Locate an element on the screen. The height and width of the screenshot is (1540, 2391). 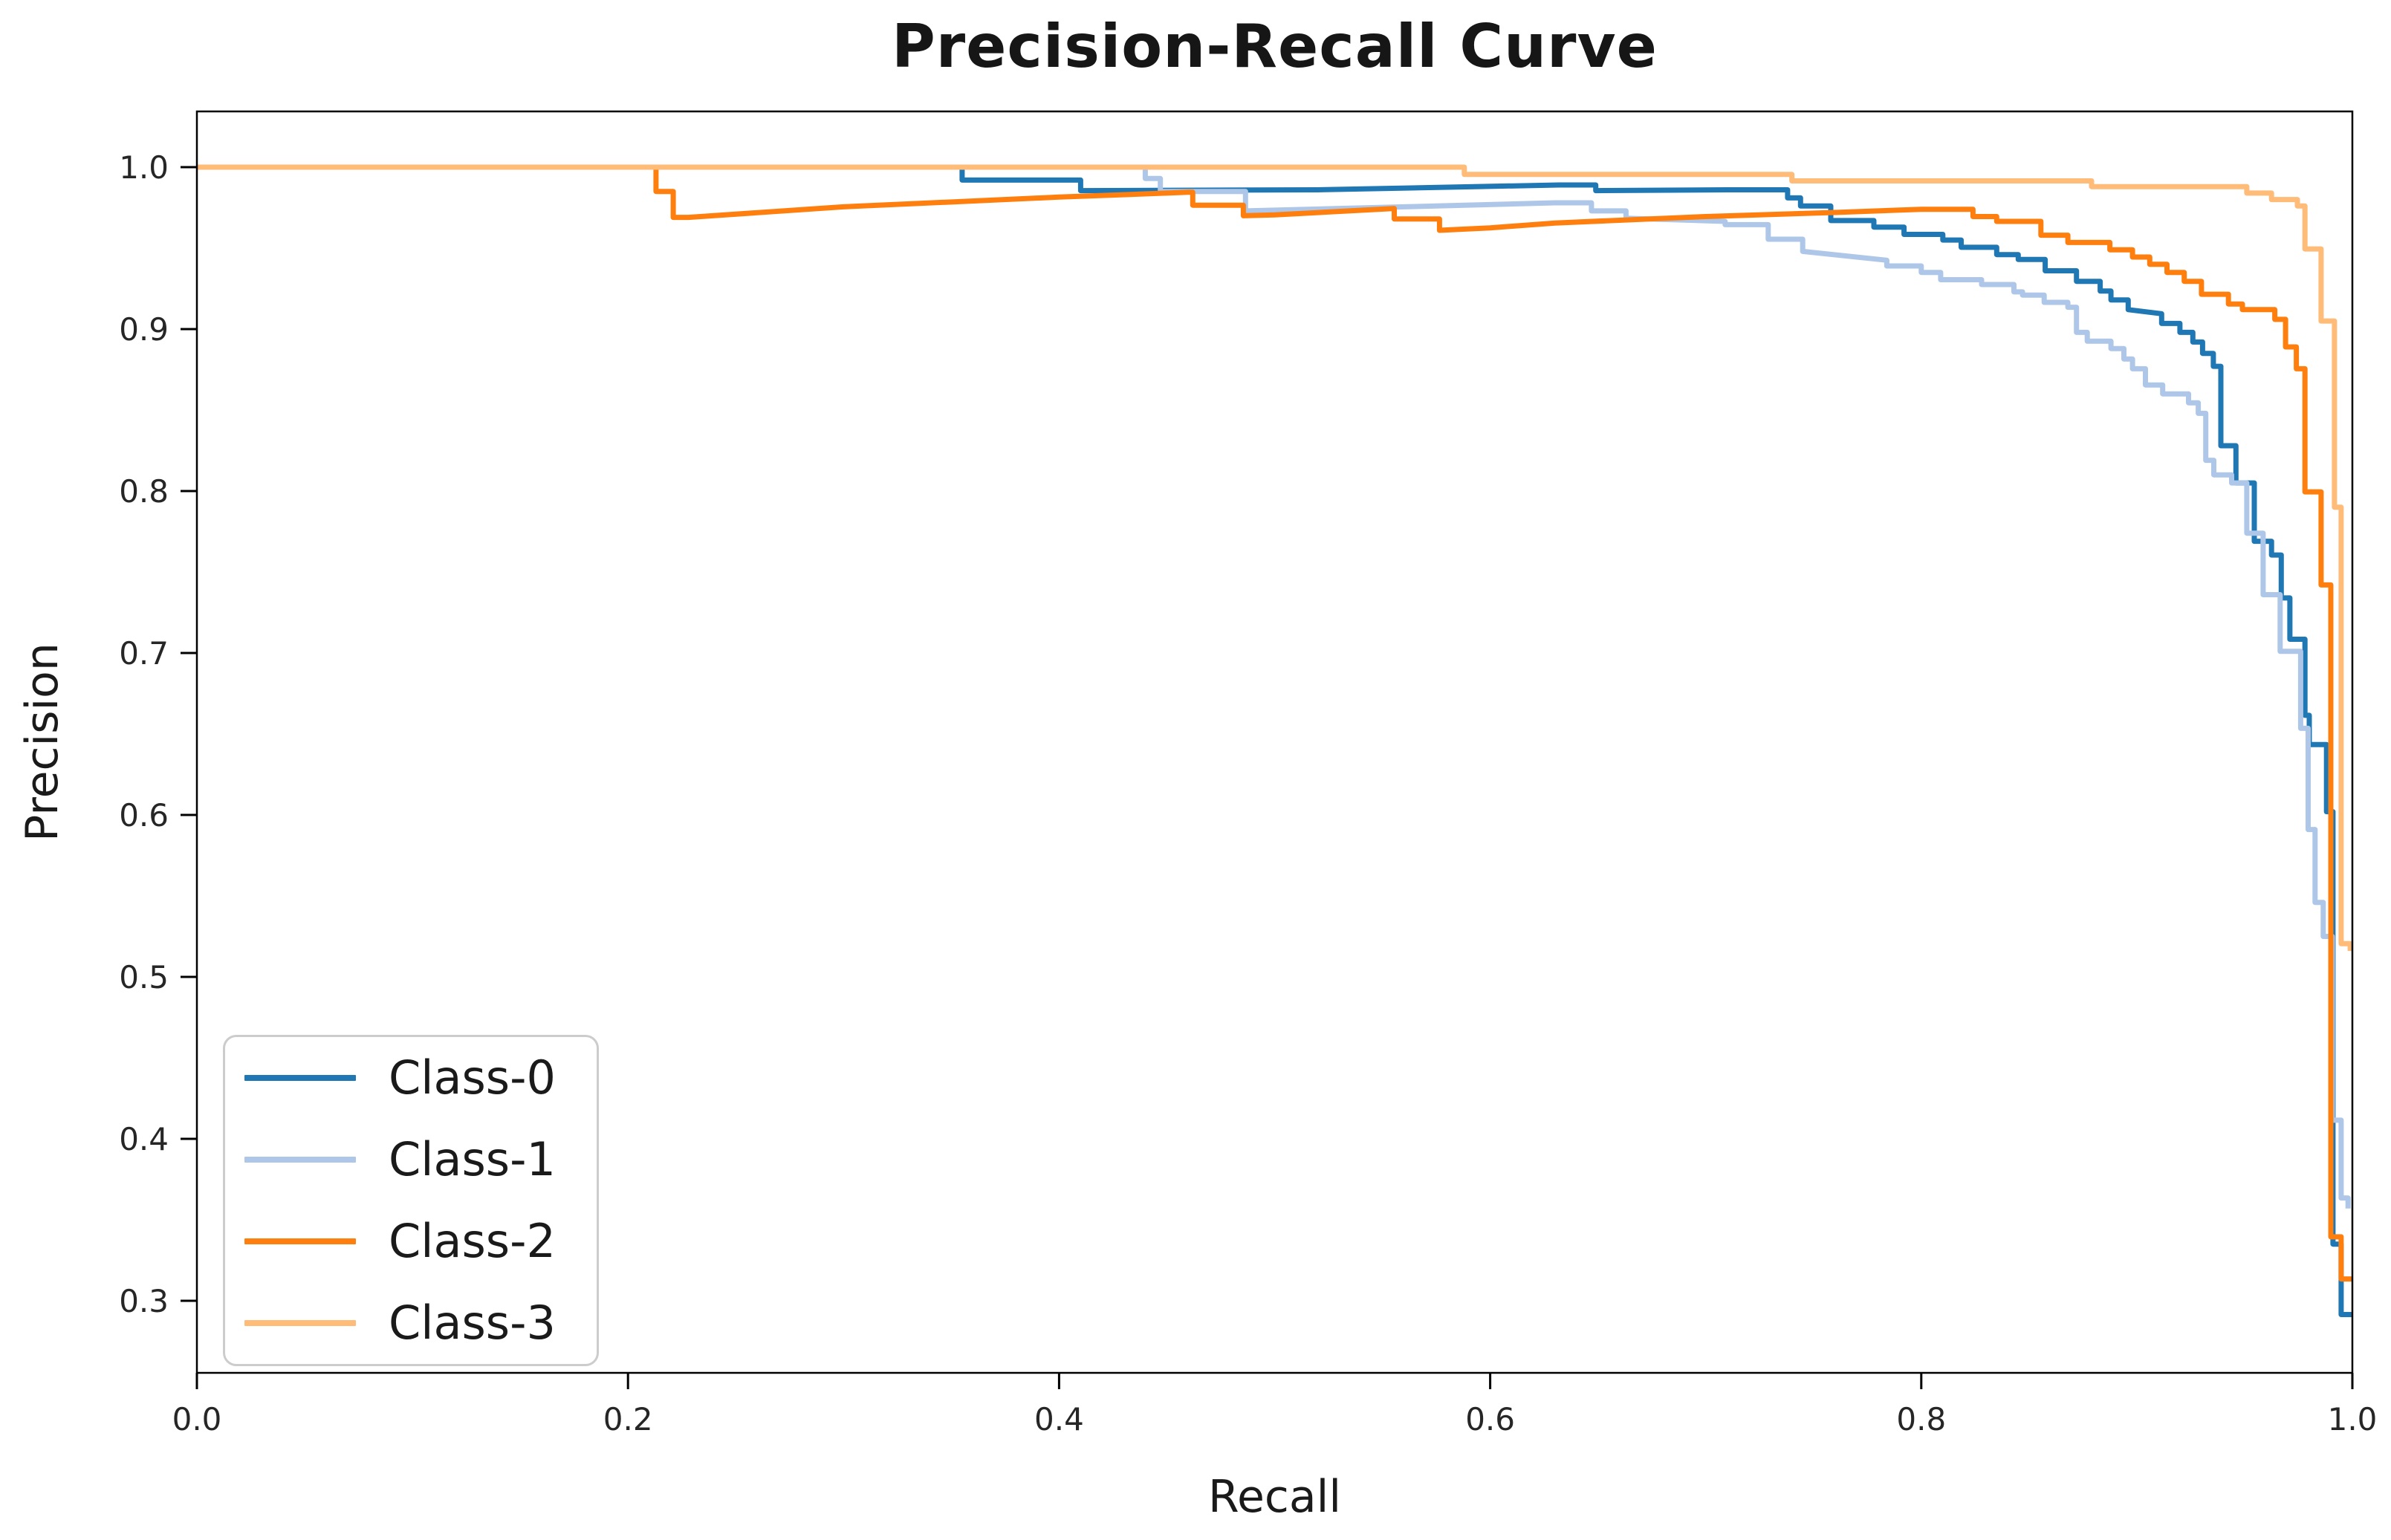
chart-title: Precision-Recall Curve is located at coordinates (1275, 46).